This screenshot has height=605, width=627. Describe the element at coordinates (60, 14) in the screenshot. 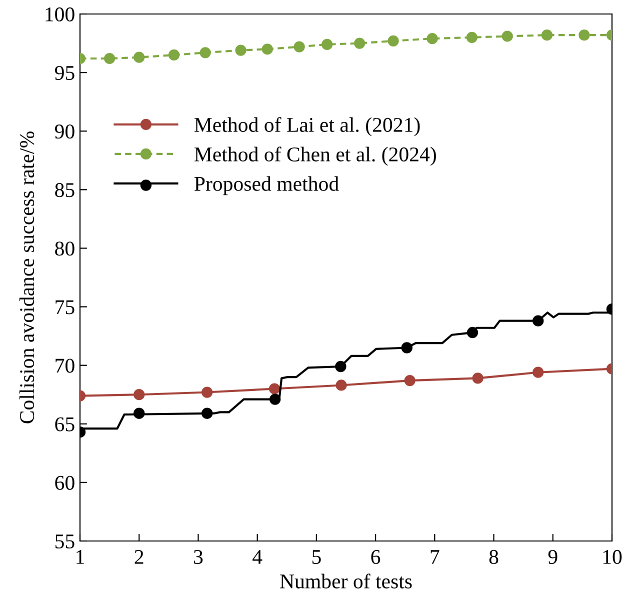

I see `y-tick-label: 100` at that location.